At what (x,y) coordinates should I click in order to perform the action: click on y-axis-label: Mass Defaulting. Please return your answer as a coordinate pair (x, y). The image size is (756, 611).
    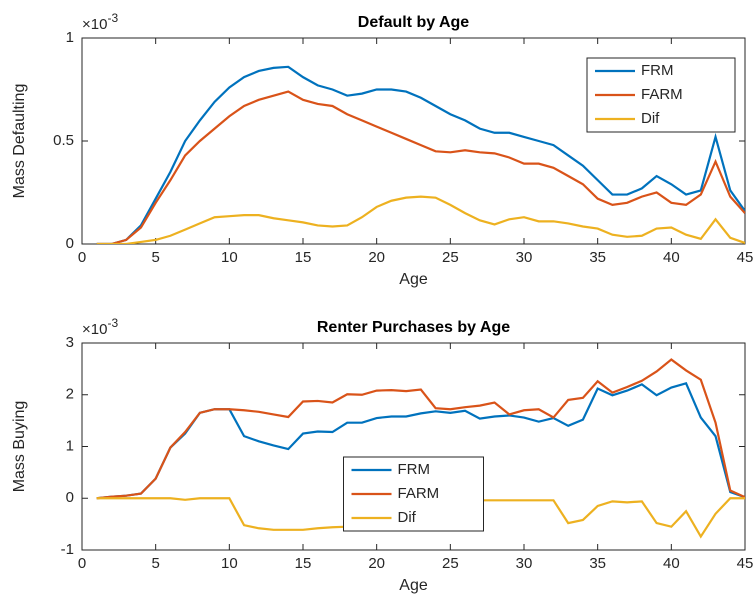
    Looking at the image, I should click on (19, 141).